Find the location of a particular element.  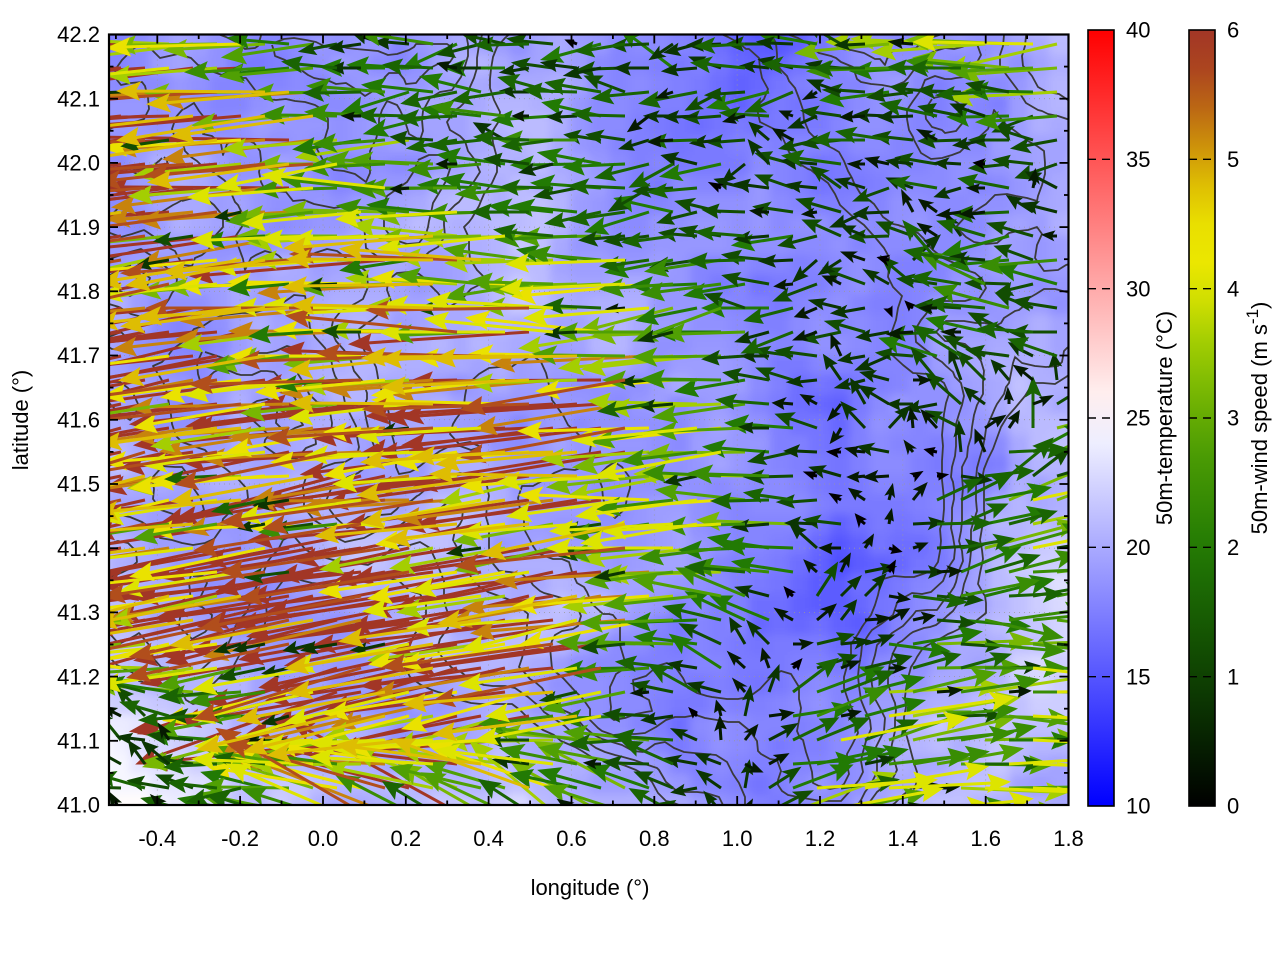

svg-text: 41.9 is located at coordinates (78, 227).